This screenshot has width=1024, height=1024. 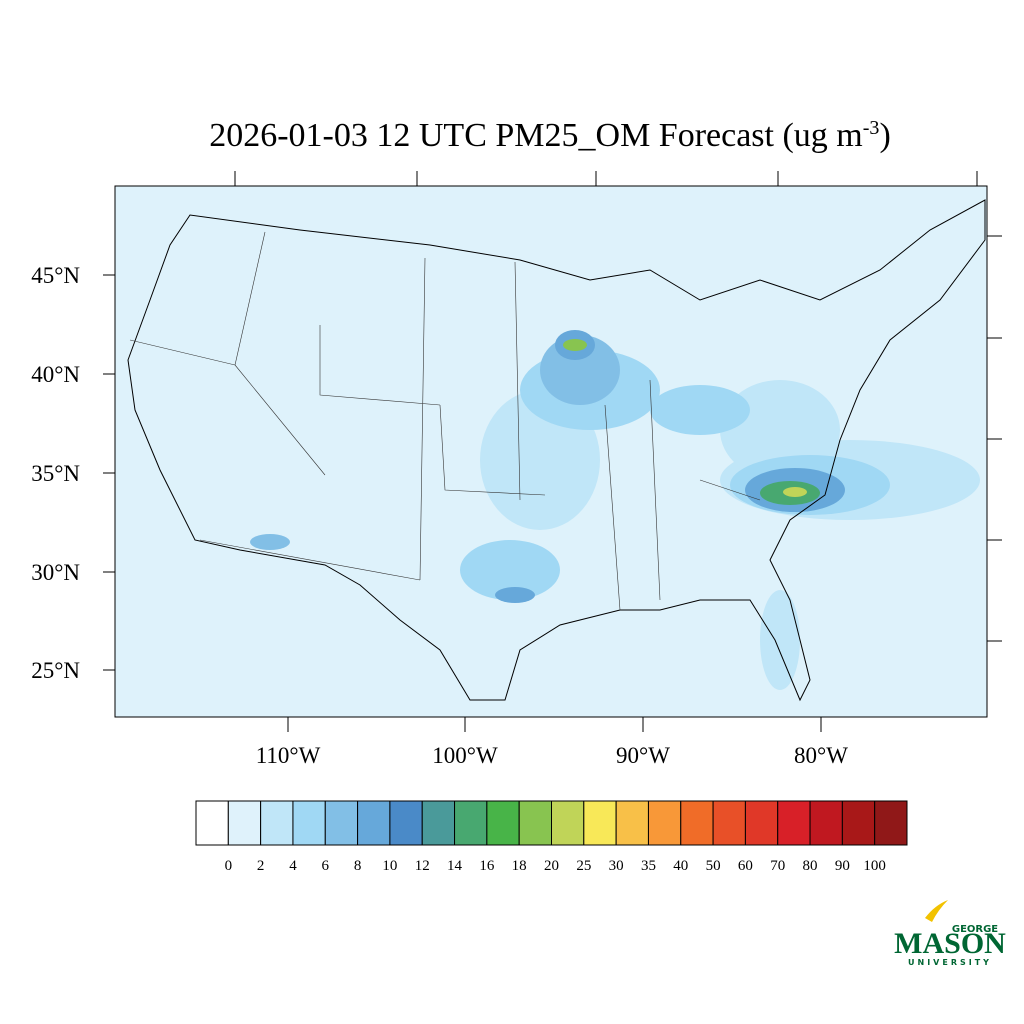 I want to click on colorbar-label: 30, so click(x=616, y=866).